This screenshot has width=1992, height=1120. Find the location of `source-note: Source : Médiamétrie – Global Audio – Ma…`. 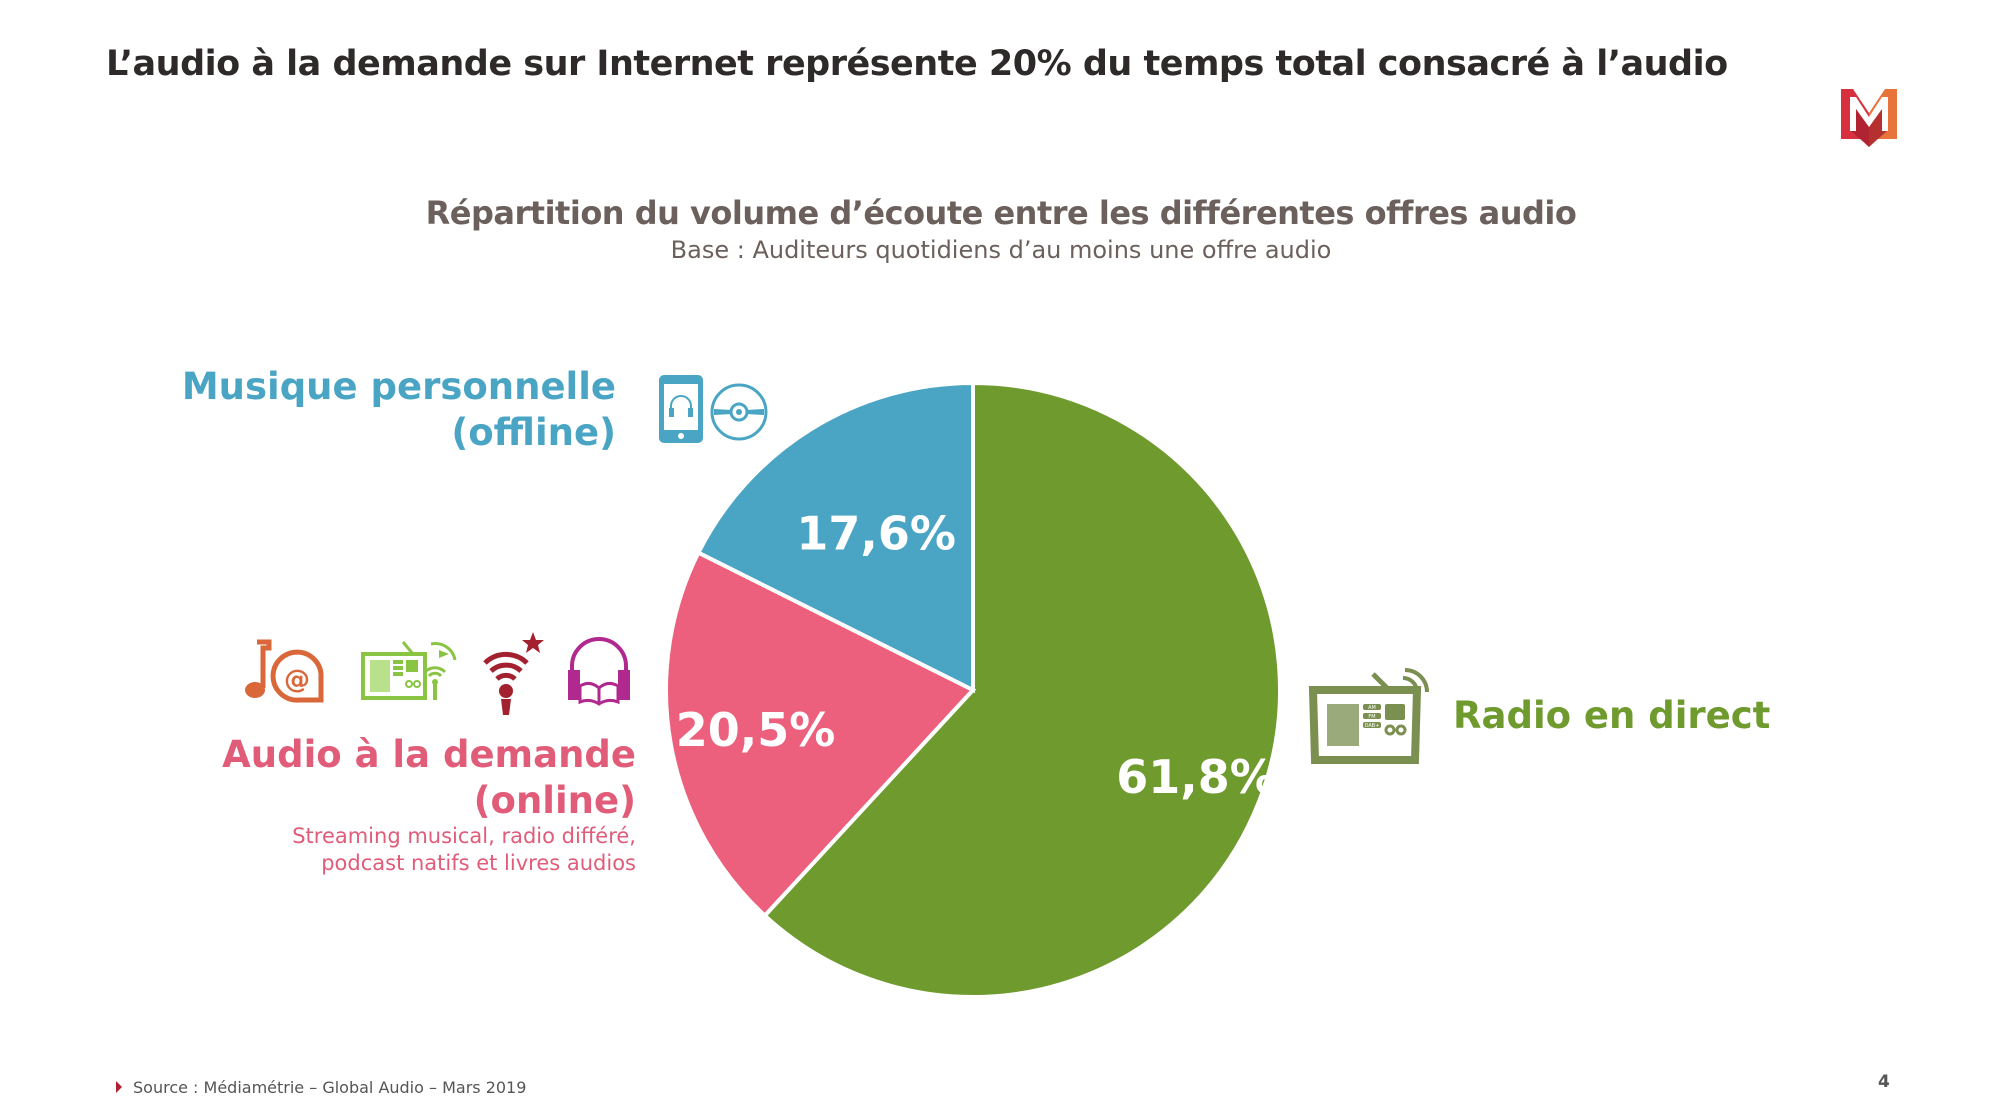

source-note: Source : Médiamétrie – Global Audio – Ma… is located at coordinates (330, 1087).